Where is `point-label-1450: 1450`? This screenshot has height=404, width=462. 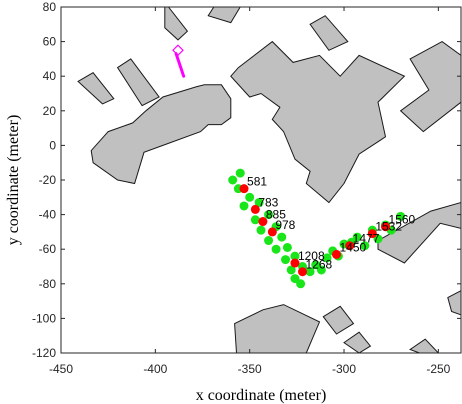
point-label-1450: 1450 is located at coordinates (352, 247).